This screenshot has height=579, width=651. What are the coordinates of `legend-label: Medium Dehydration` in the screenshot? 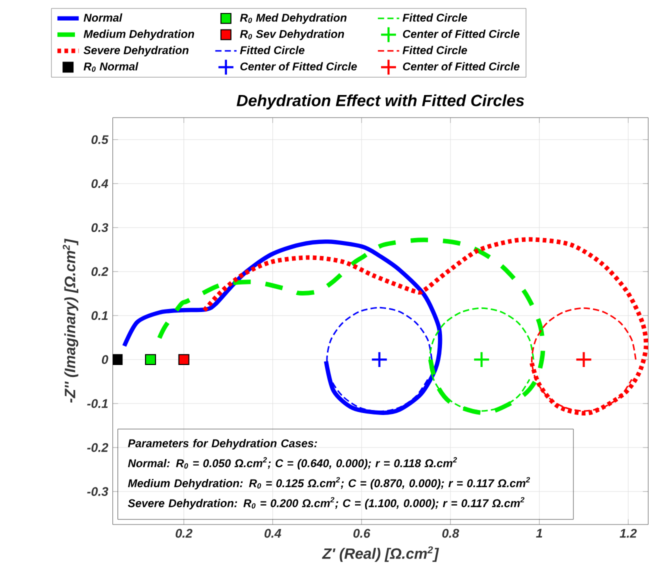 It's located at (139, 34).